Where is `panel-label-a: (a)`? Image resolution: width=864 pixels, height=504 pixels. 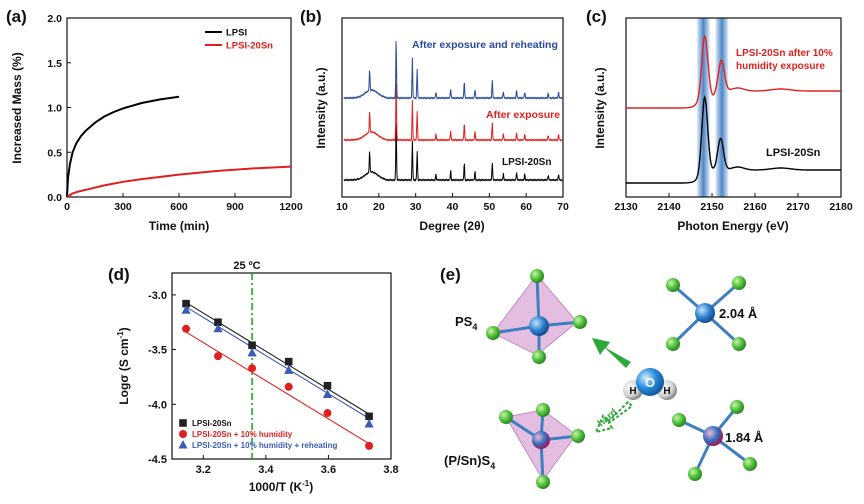
panel-label-a: (a) is located at coordinates (16, 16).